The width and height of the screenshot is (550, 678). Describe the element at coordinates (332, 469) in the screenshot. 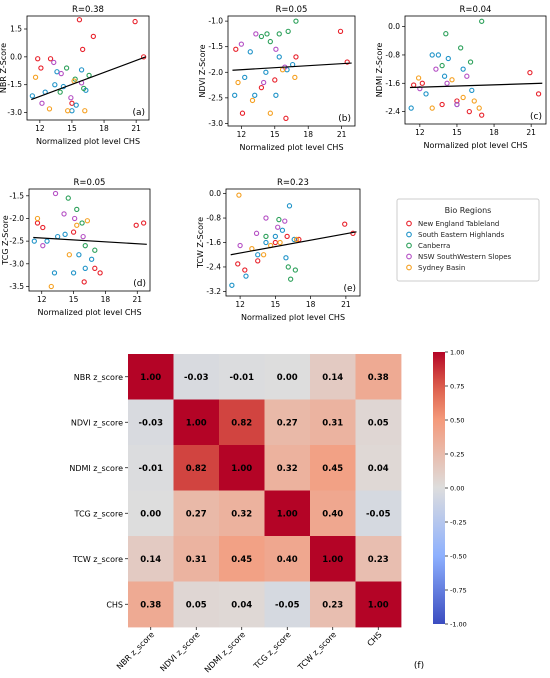

I see `heatmap-value: 0.45` at that location.